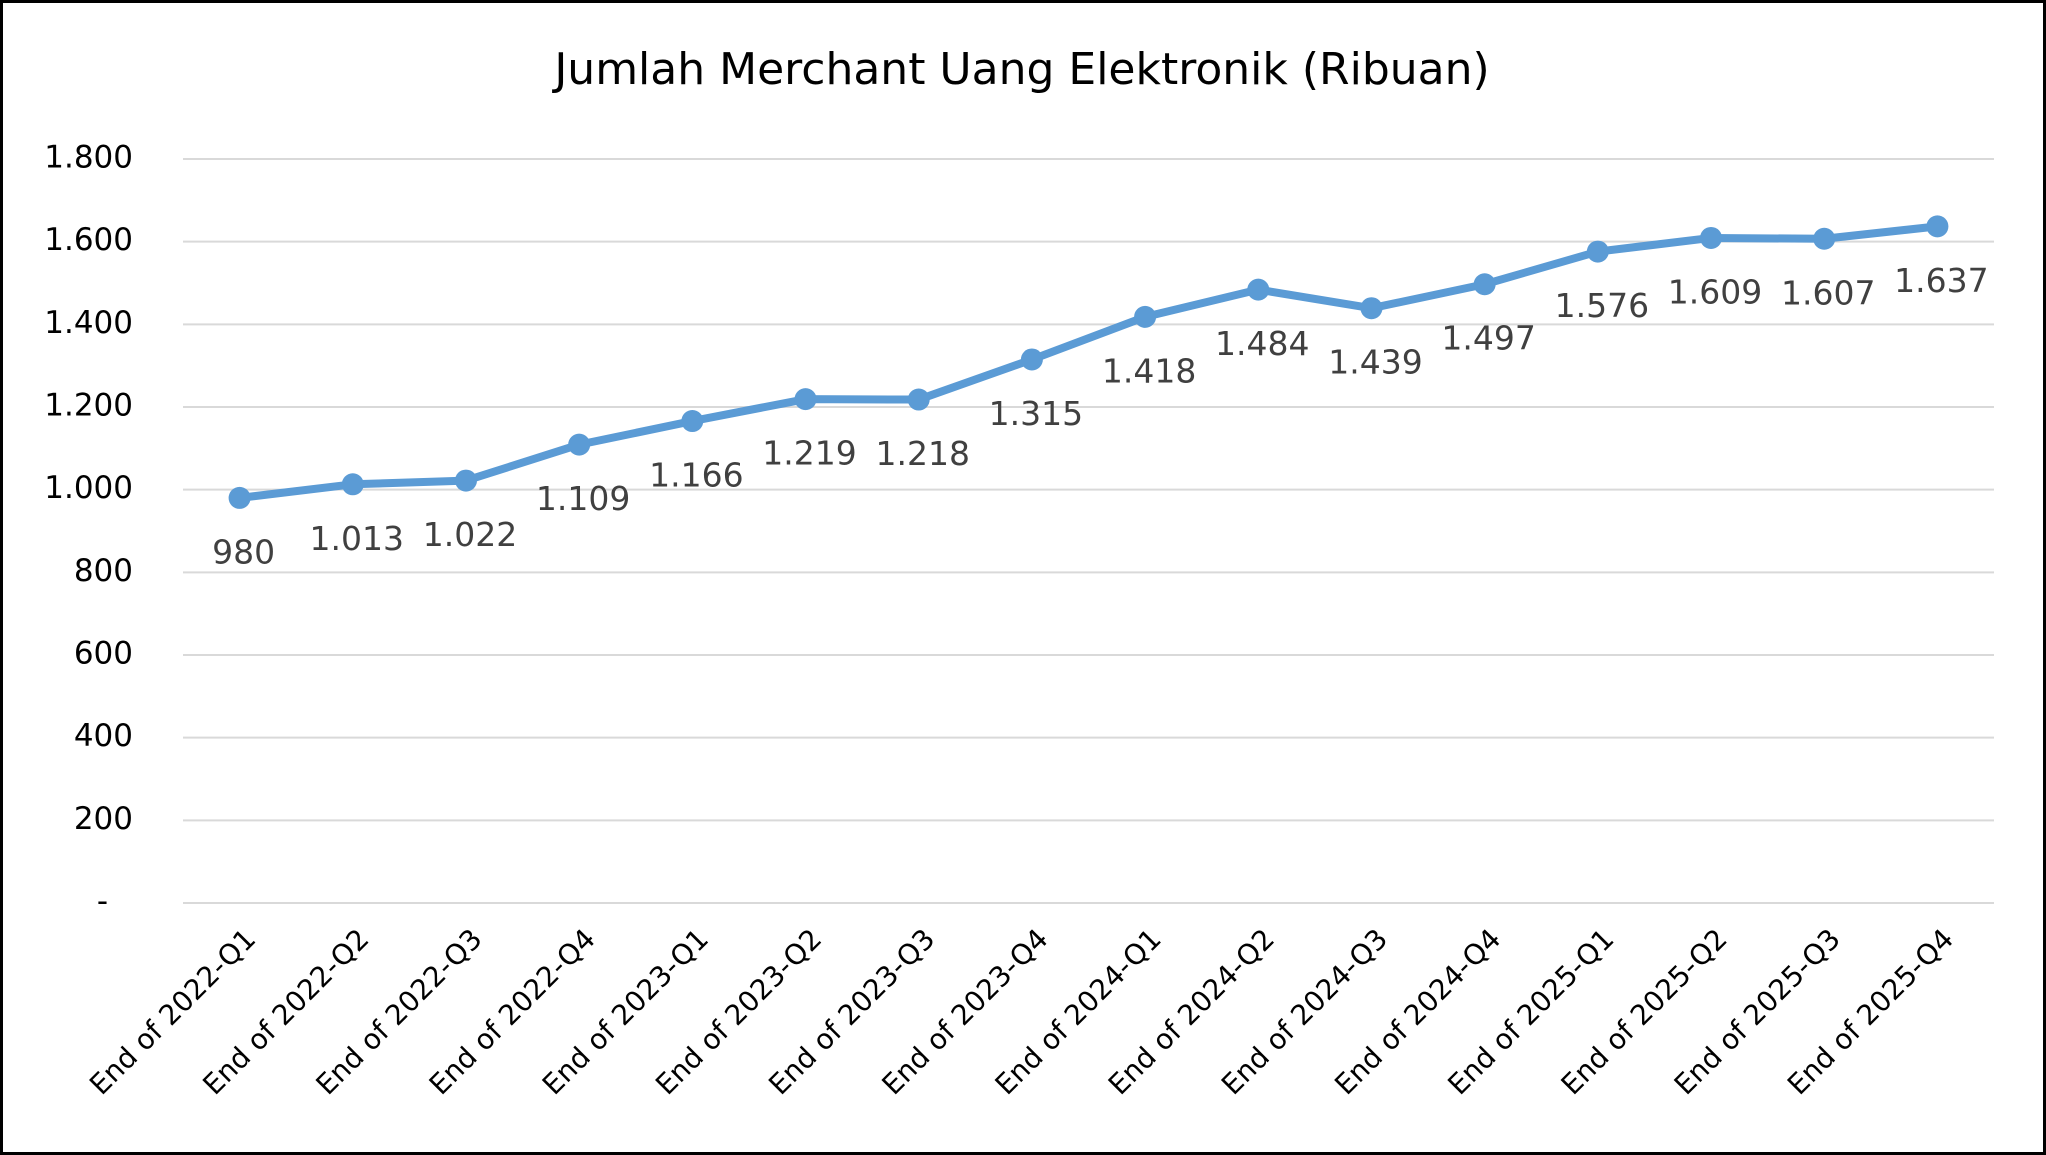 This screenshot has height=1155, width=2046. What do you see at coordinates (103, 819) in the screenshot?
I see `y-tick-label: 200` at bounding box center [103, 819].